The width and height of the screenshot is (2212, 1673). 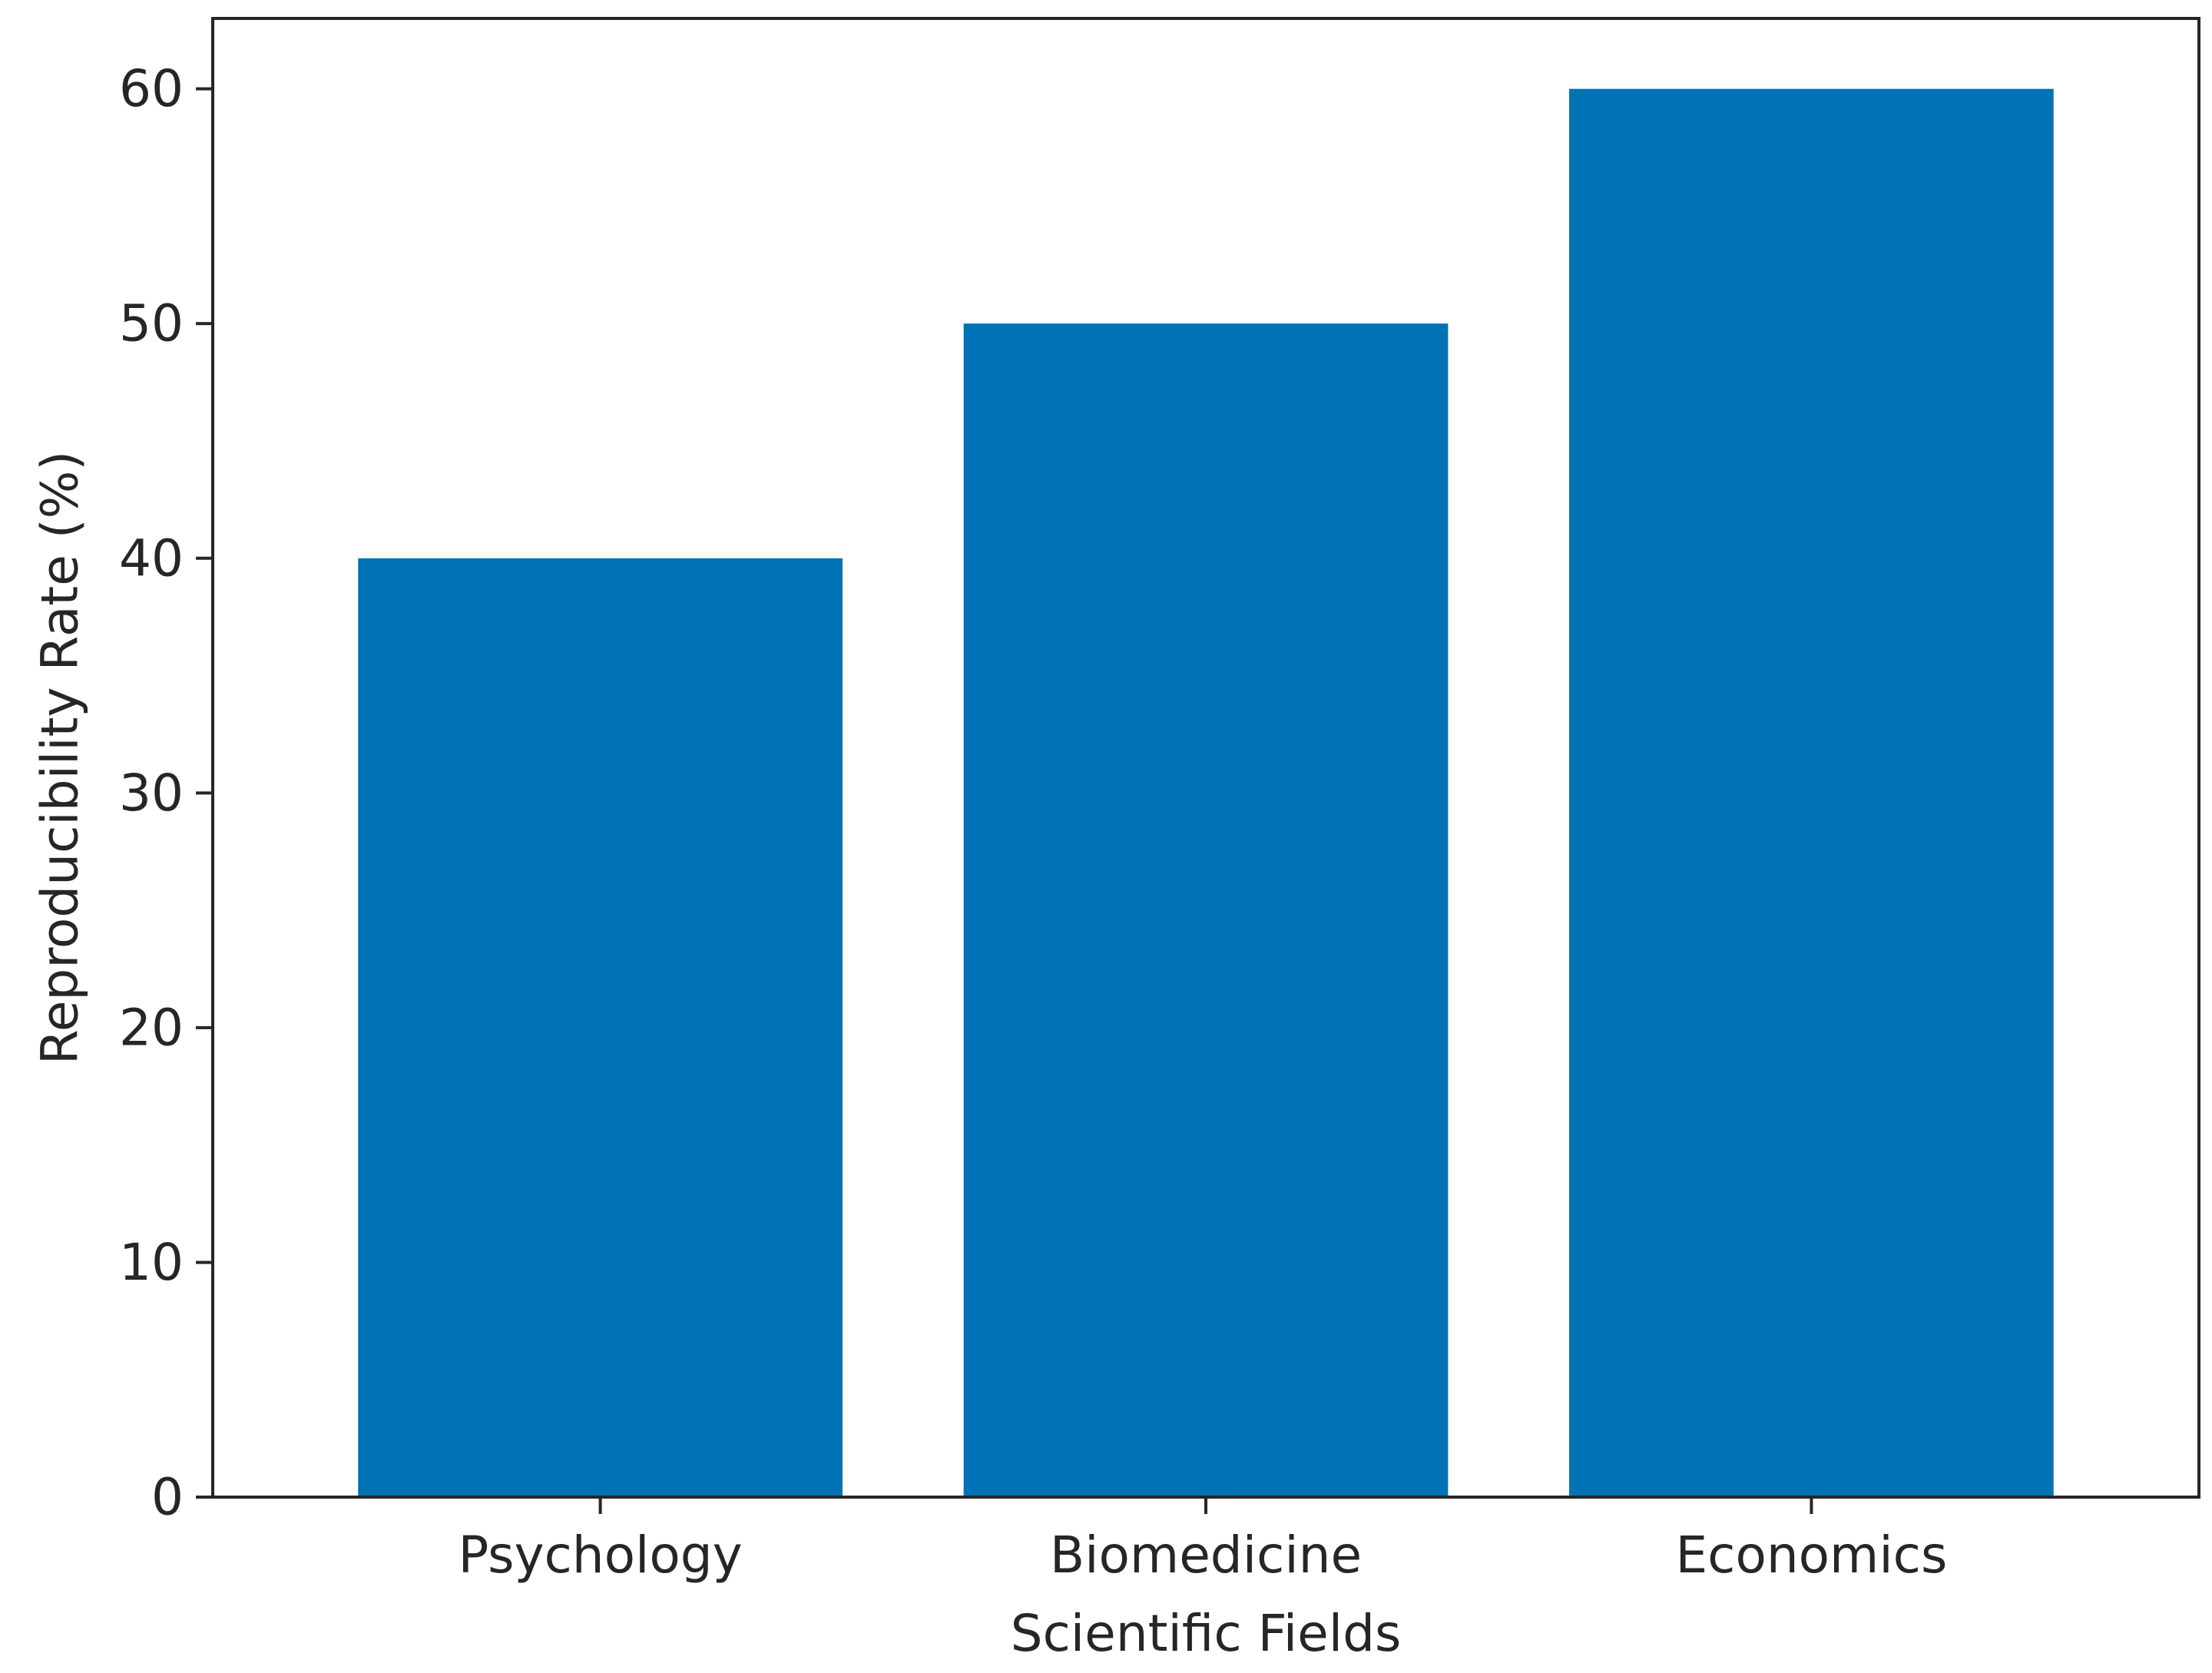 What do you see at coordinates (151, 88) in the screenshot?
I see `y-tick-label: 60` at bounding box center [151, 88].